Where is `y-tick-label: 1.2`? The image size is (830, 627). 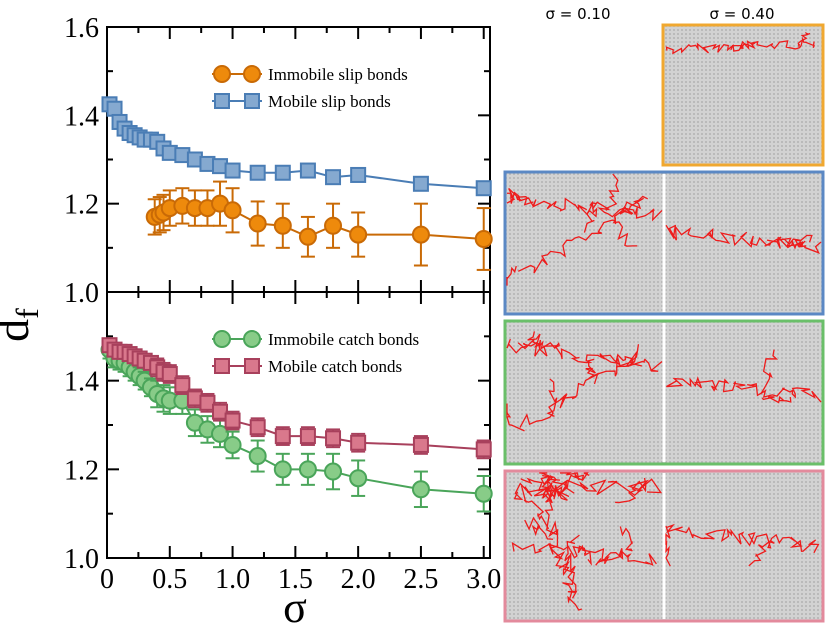 y-tick-label: 1.2 is located at coordinates (81, 205).